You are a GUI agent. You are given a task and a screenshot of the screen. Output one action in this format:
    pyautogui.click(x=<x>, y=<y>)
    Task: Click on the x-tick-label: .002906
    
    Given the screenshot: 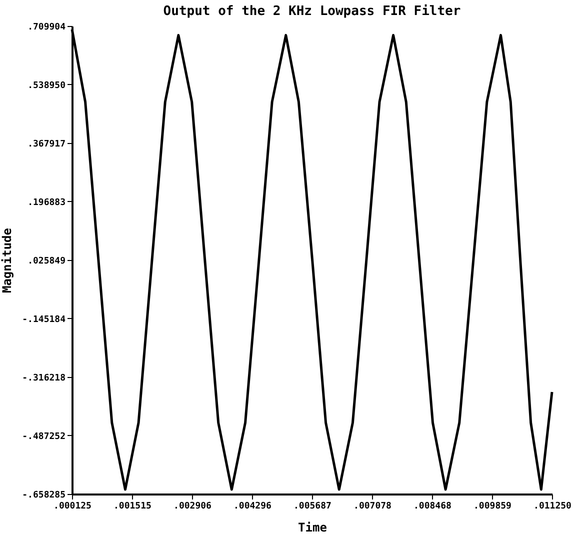 What is the action you would take?
    pyautogui.click(x=193, y=507)
    